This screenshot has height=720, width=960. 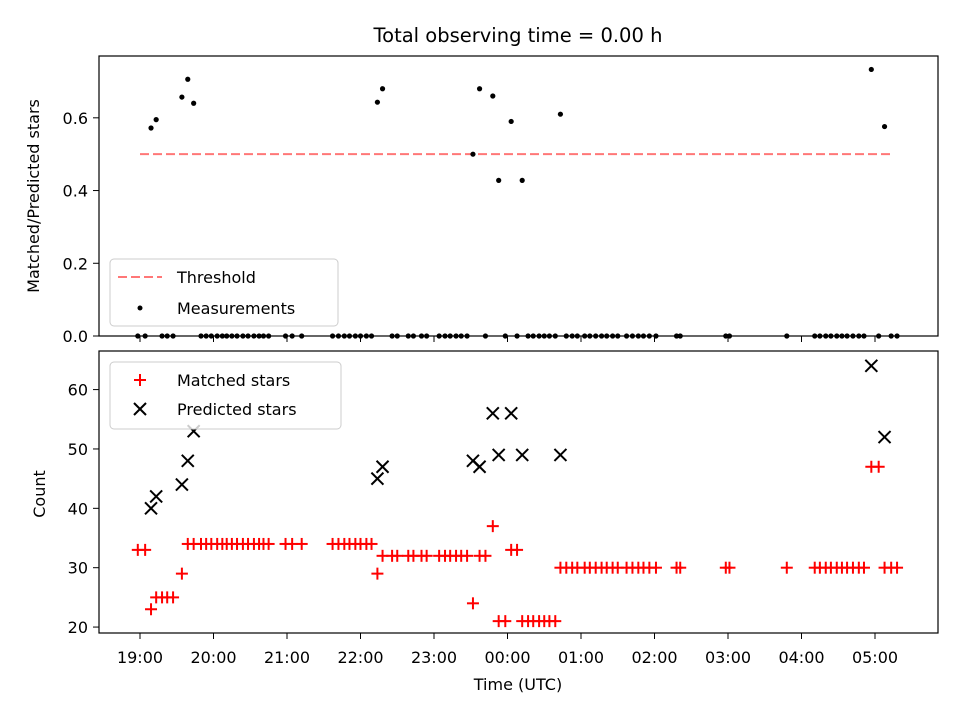 I want to click on legend-matched-label: Matched stars, so click(x=233, y=380).